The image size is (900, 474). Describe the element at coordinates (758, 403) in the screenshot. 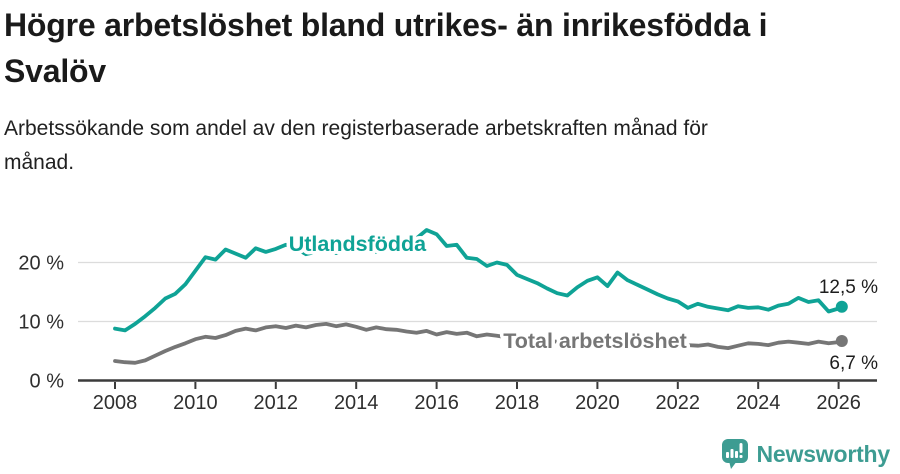

I see `x-tick-label: 2024` at that location.